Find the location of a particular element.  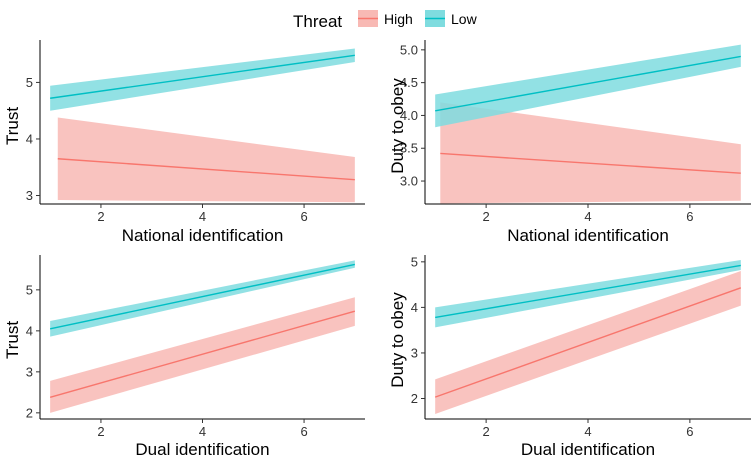

legend: Threat High Low is located at coordinates (385, 20).